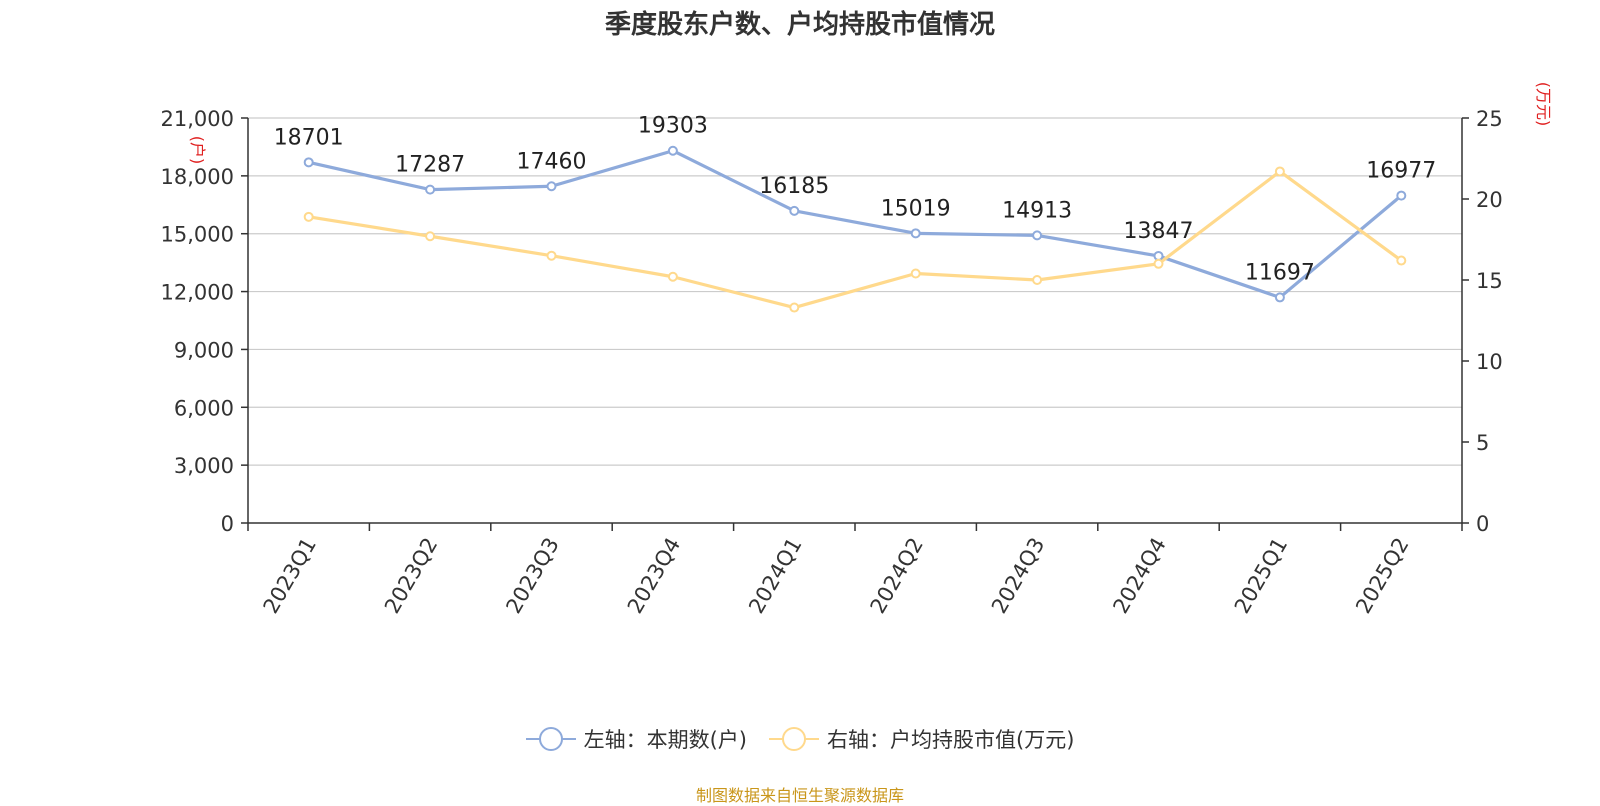 The height and width of the screenshot is (806, 1600). I want to click on left-axis-unit-label: (户), so click(197, 150).